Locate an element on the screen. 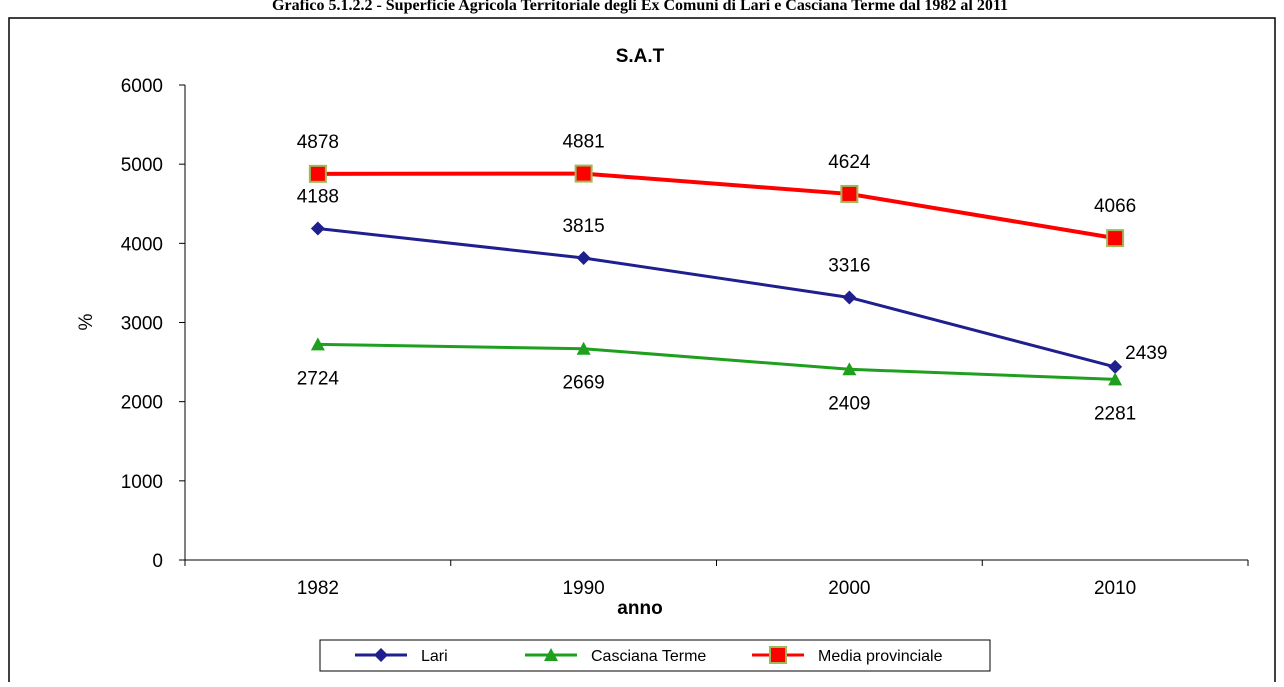  y-tick-label: 6000 is located at coordinates (142, 86).